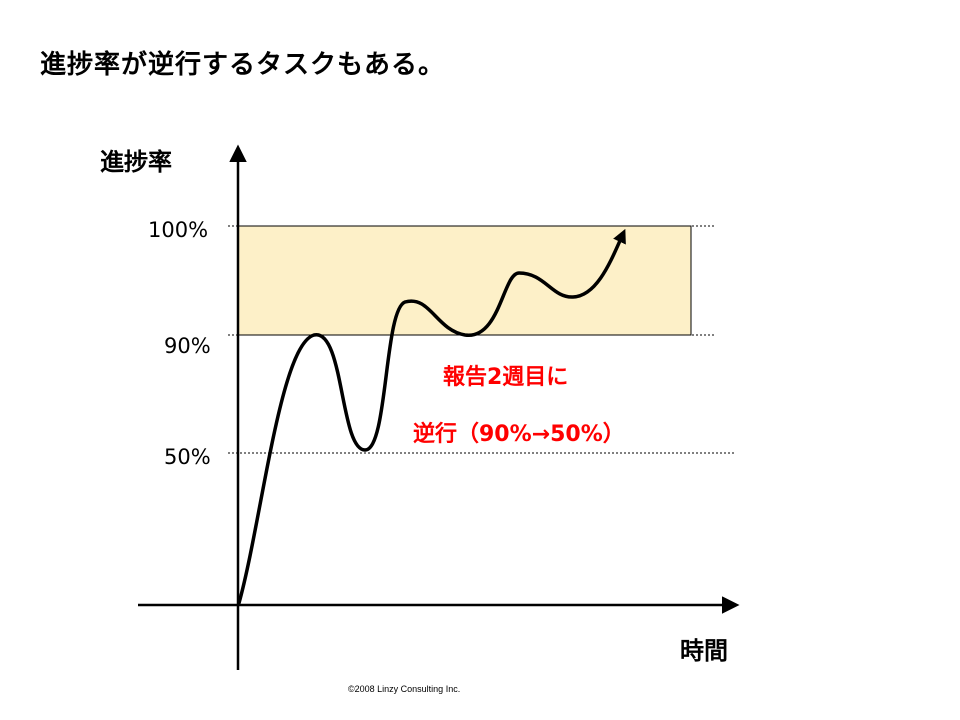 This screenshot has width=960, height=720. I want to click on tick-label-50: 50%, so click(187, 457).